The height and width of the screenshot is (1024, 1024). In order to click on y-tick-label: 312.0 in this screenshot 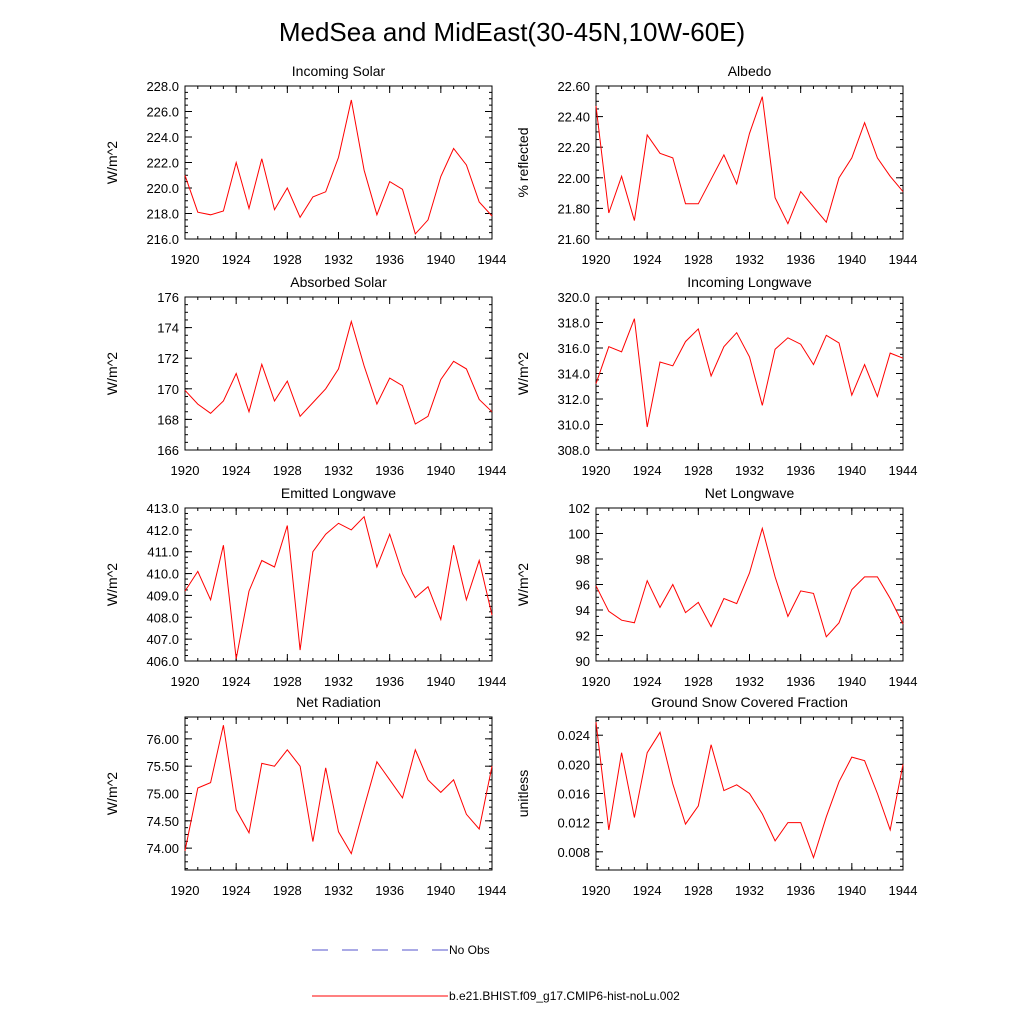, I will do `click(573, 399)`.